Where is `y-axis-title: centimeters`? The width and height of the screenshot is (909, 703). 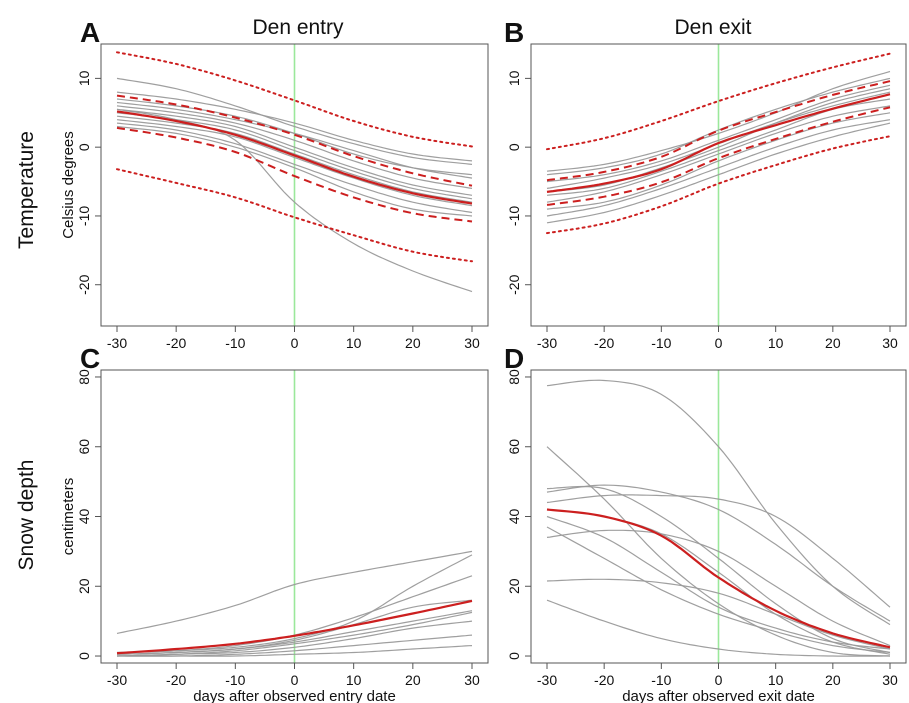
y-axis-title: centimeters is located at coordinates (68, 517).